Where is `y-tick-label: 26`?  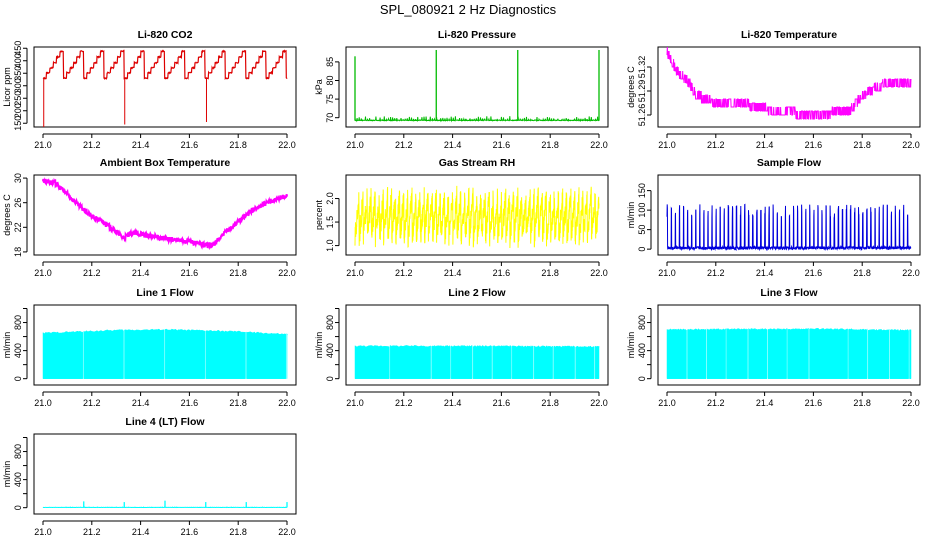
y-tick-label: 26 is located at coordinates (18, 203).